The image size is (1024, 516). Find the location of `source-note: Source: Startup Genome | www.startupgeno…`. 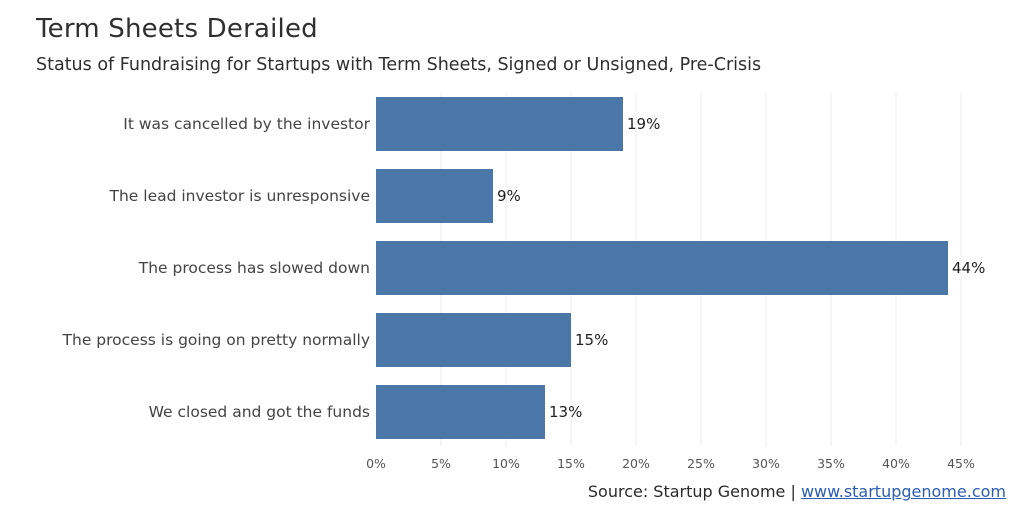

source-note: Source: Startup Genome | www.startupgeno… is located at coordinates (797, 491).